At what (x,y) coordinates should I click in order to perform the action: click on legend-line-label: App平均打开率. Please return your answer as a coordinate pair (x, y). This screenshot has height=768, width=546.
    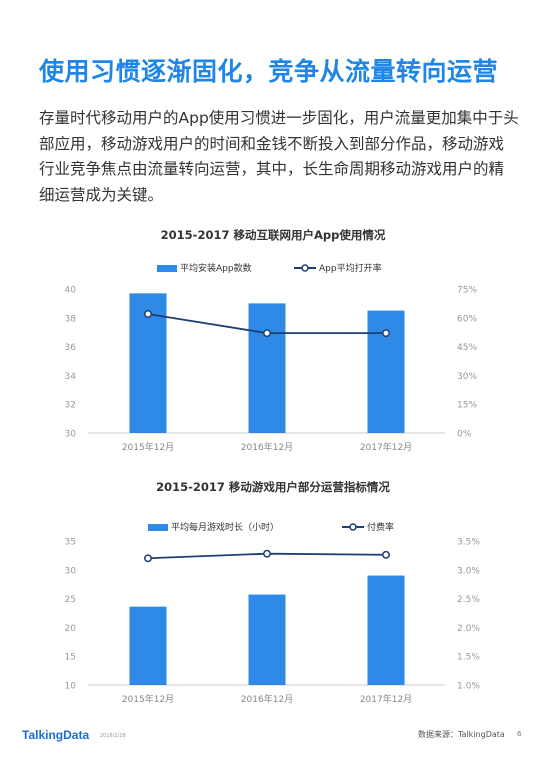
    Looking at the image, I should click on (350, 268).